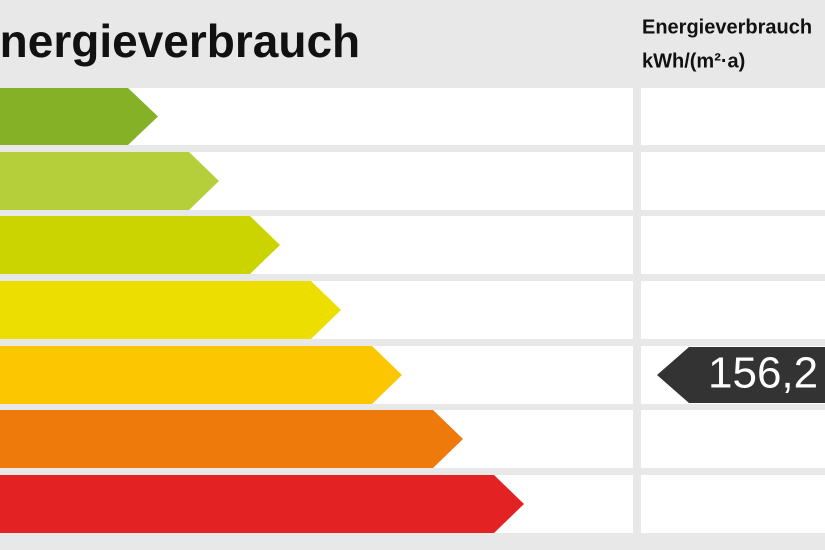 This screenshot has width=825, height=550. What do you see at coordinates (693, 61) in the screenshot?
I see `unit: kWh/(m²·a)` at bounding box center [693, 61].